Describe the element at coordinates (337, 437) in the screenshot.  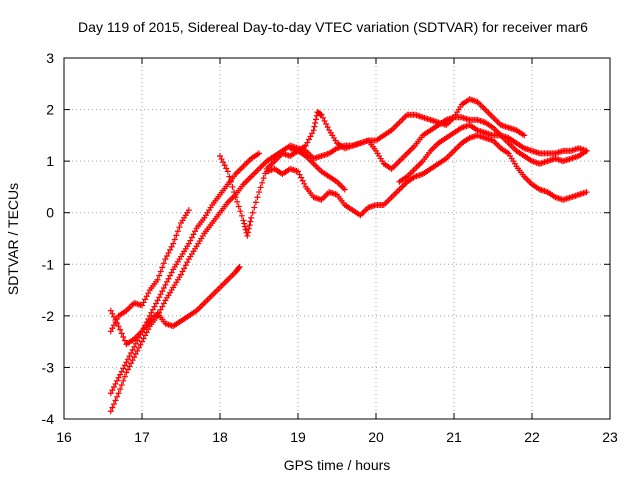
I see `x-tick-labels: 16 17 18 19 20 21 22 23` at that location.